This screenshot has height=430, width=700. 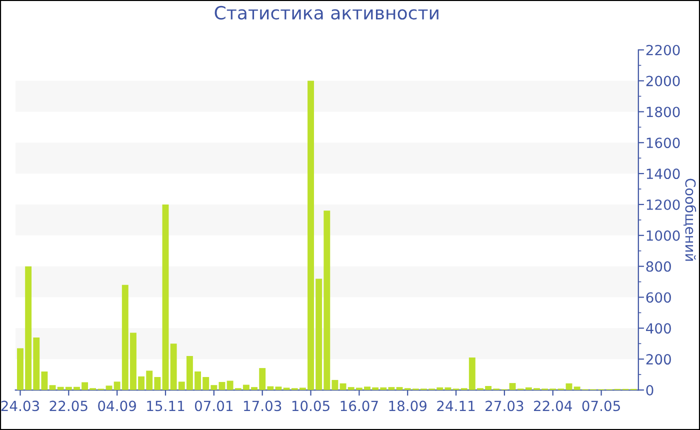 What do you see at coordinates (20, 406) in the screenshot?
I see `x-tick-label: 24.03` at bounding box center [20, 406].